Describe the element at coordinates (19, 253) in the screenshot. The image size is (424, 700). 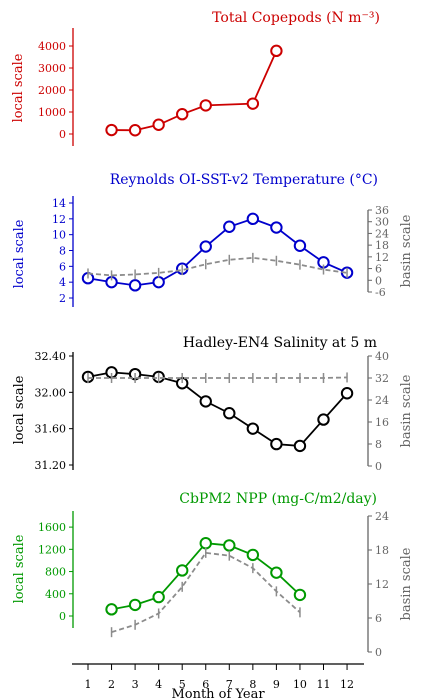
I see `panel-2-left-axis-label: local scale` at that location.